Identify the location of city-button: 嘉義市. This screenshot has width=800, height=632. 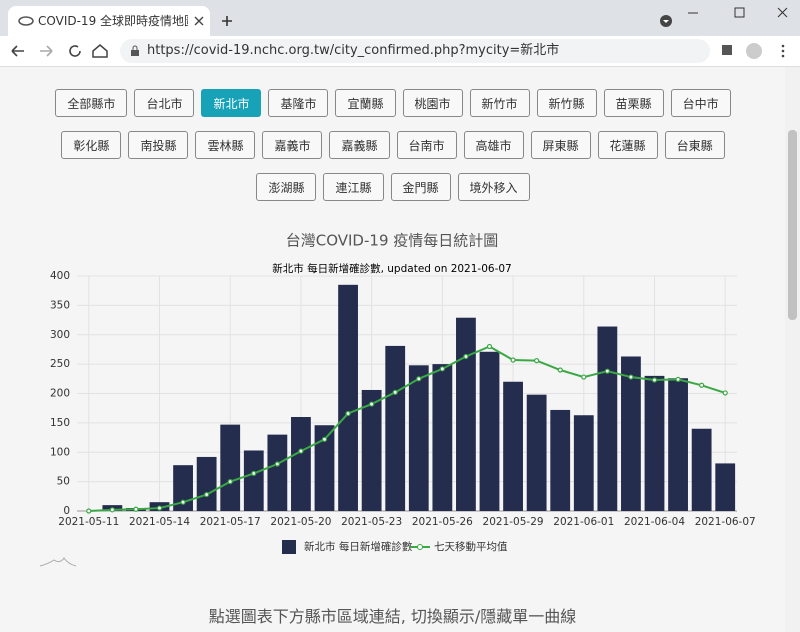
(292, 145).